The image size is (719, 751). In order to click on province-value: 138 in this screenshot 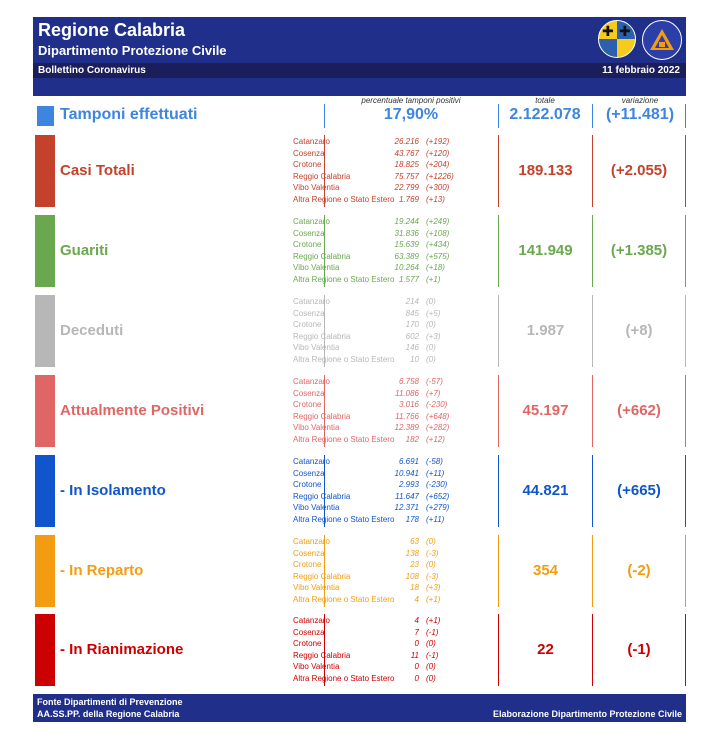, I will do `click(412, 553)`.